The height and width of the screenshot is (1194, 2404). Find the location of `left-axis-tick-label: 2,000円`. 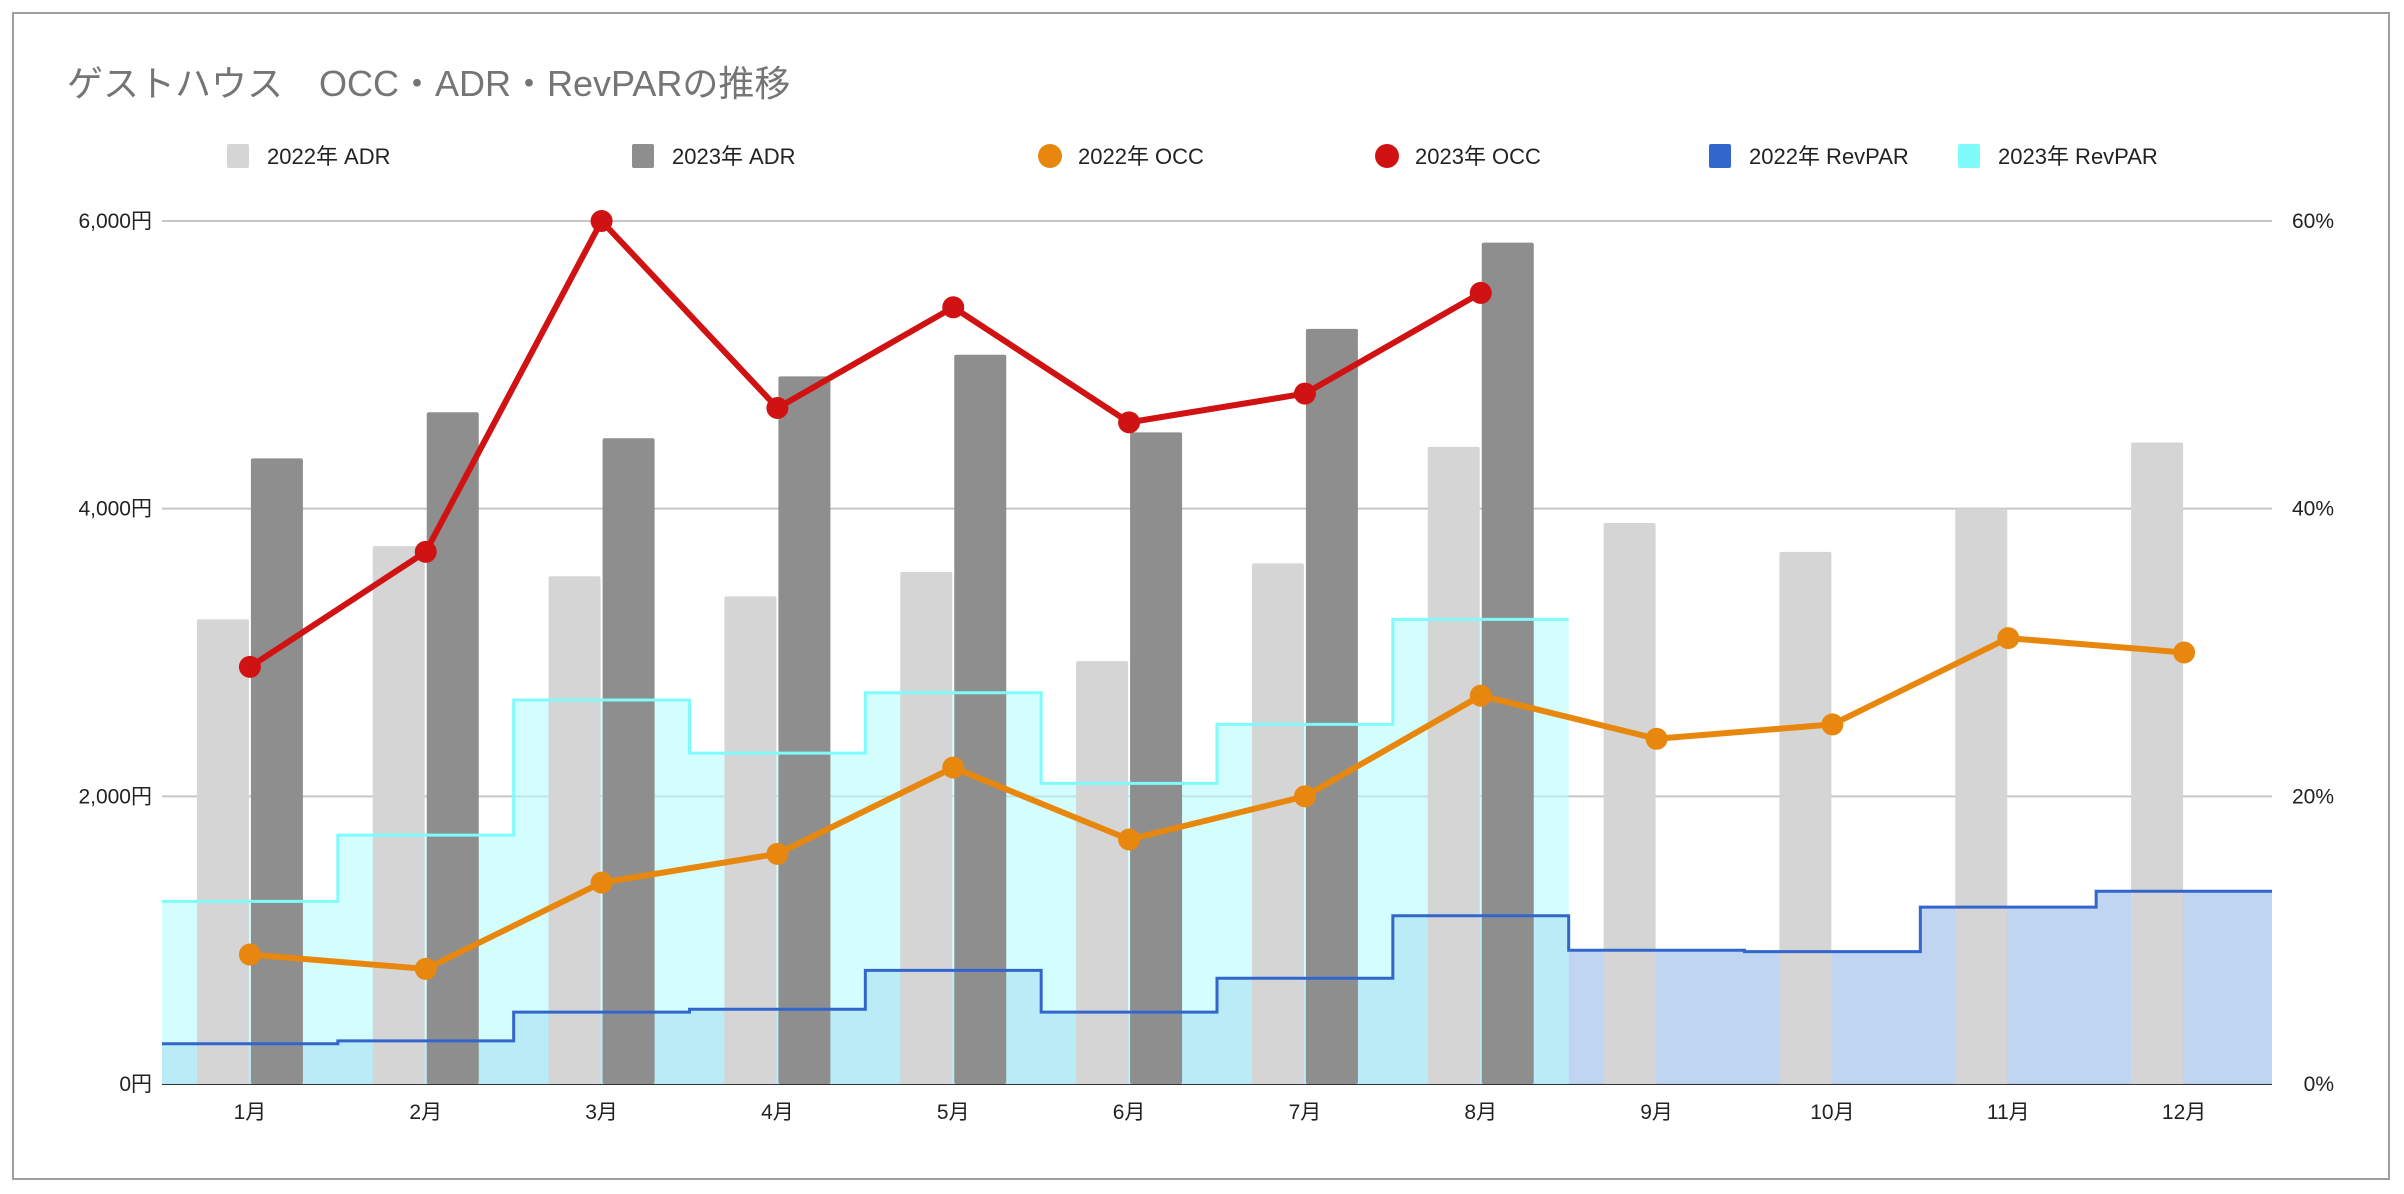

left-axis-tick-label: 2,000円 is located at coordinates (115, 796).